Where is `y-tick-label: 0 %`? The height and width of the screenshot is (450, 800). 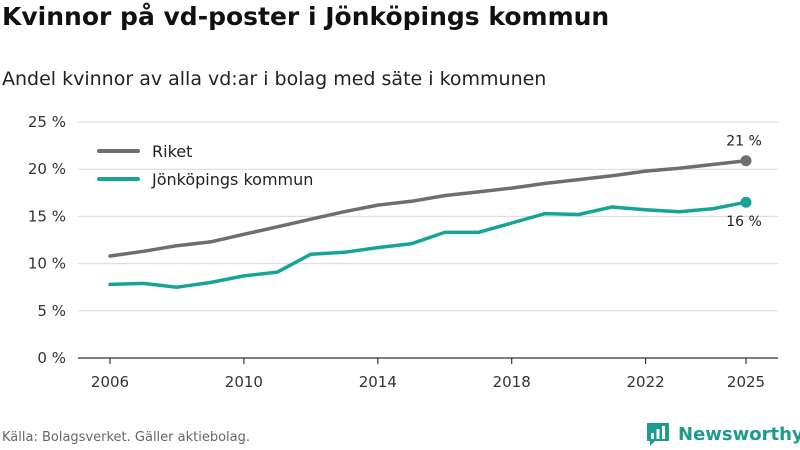 y-tick-label: 0 % is located at coordinates (51, 358).